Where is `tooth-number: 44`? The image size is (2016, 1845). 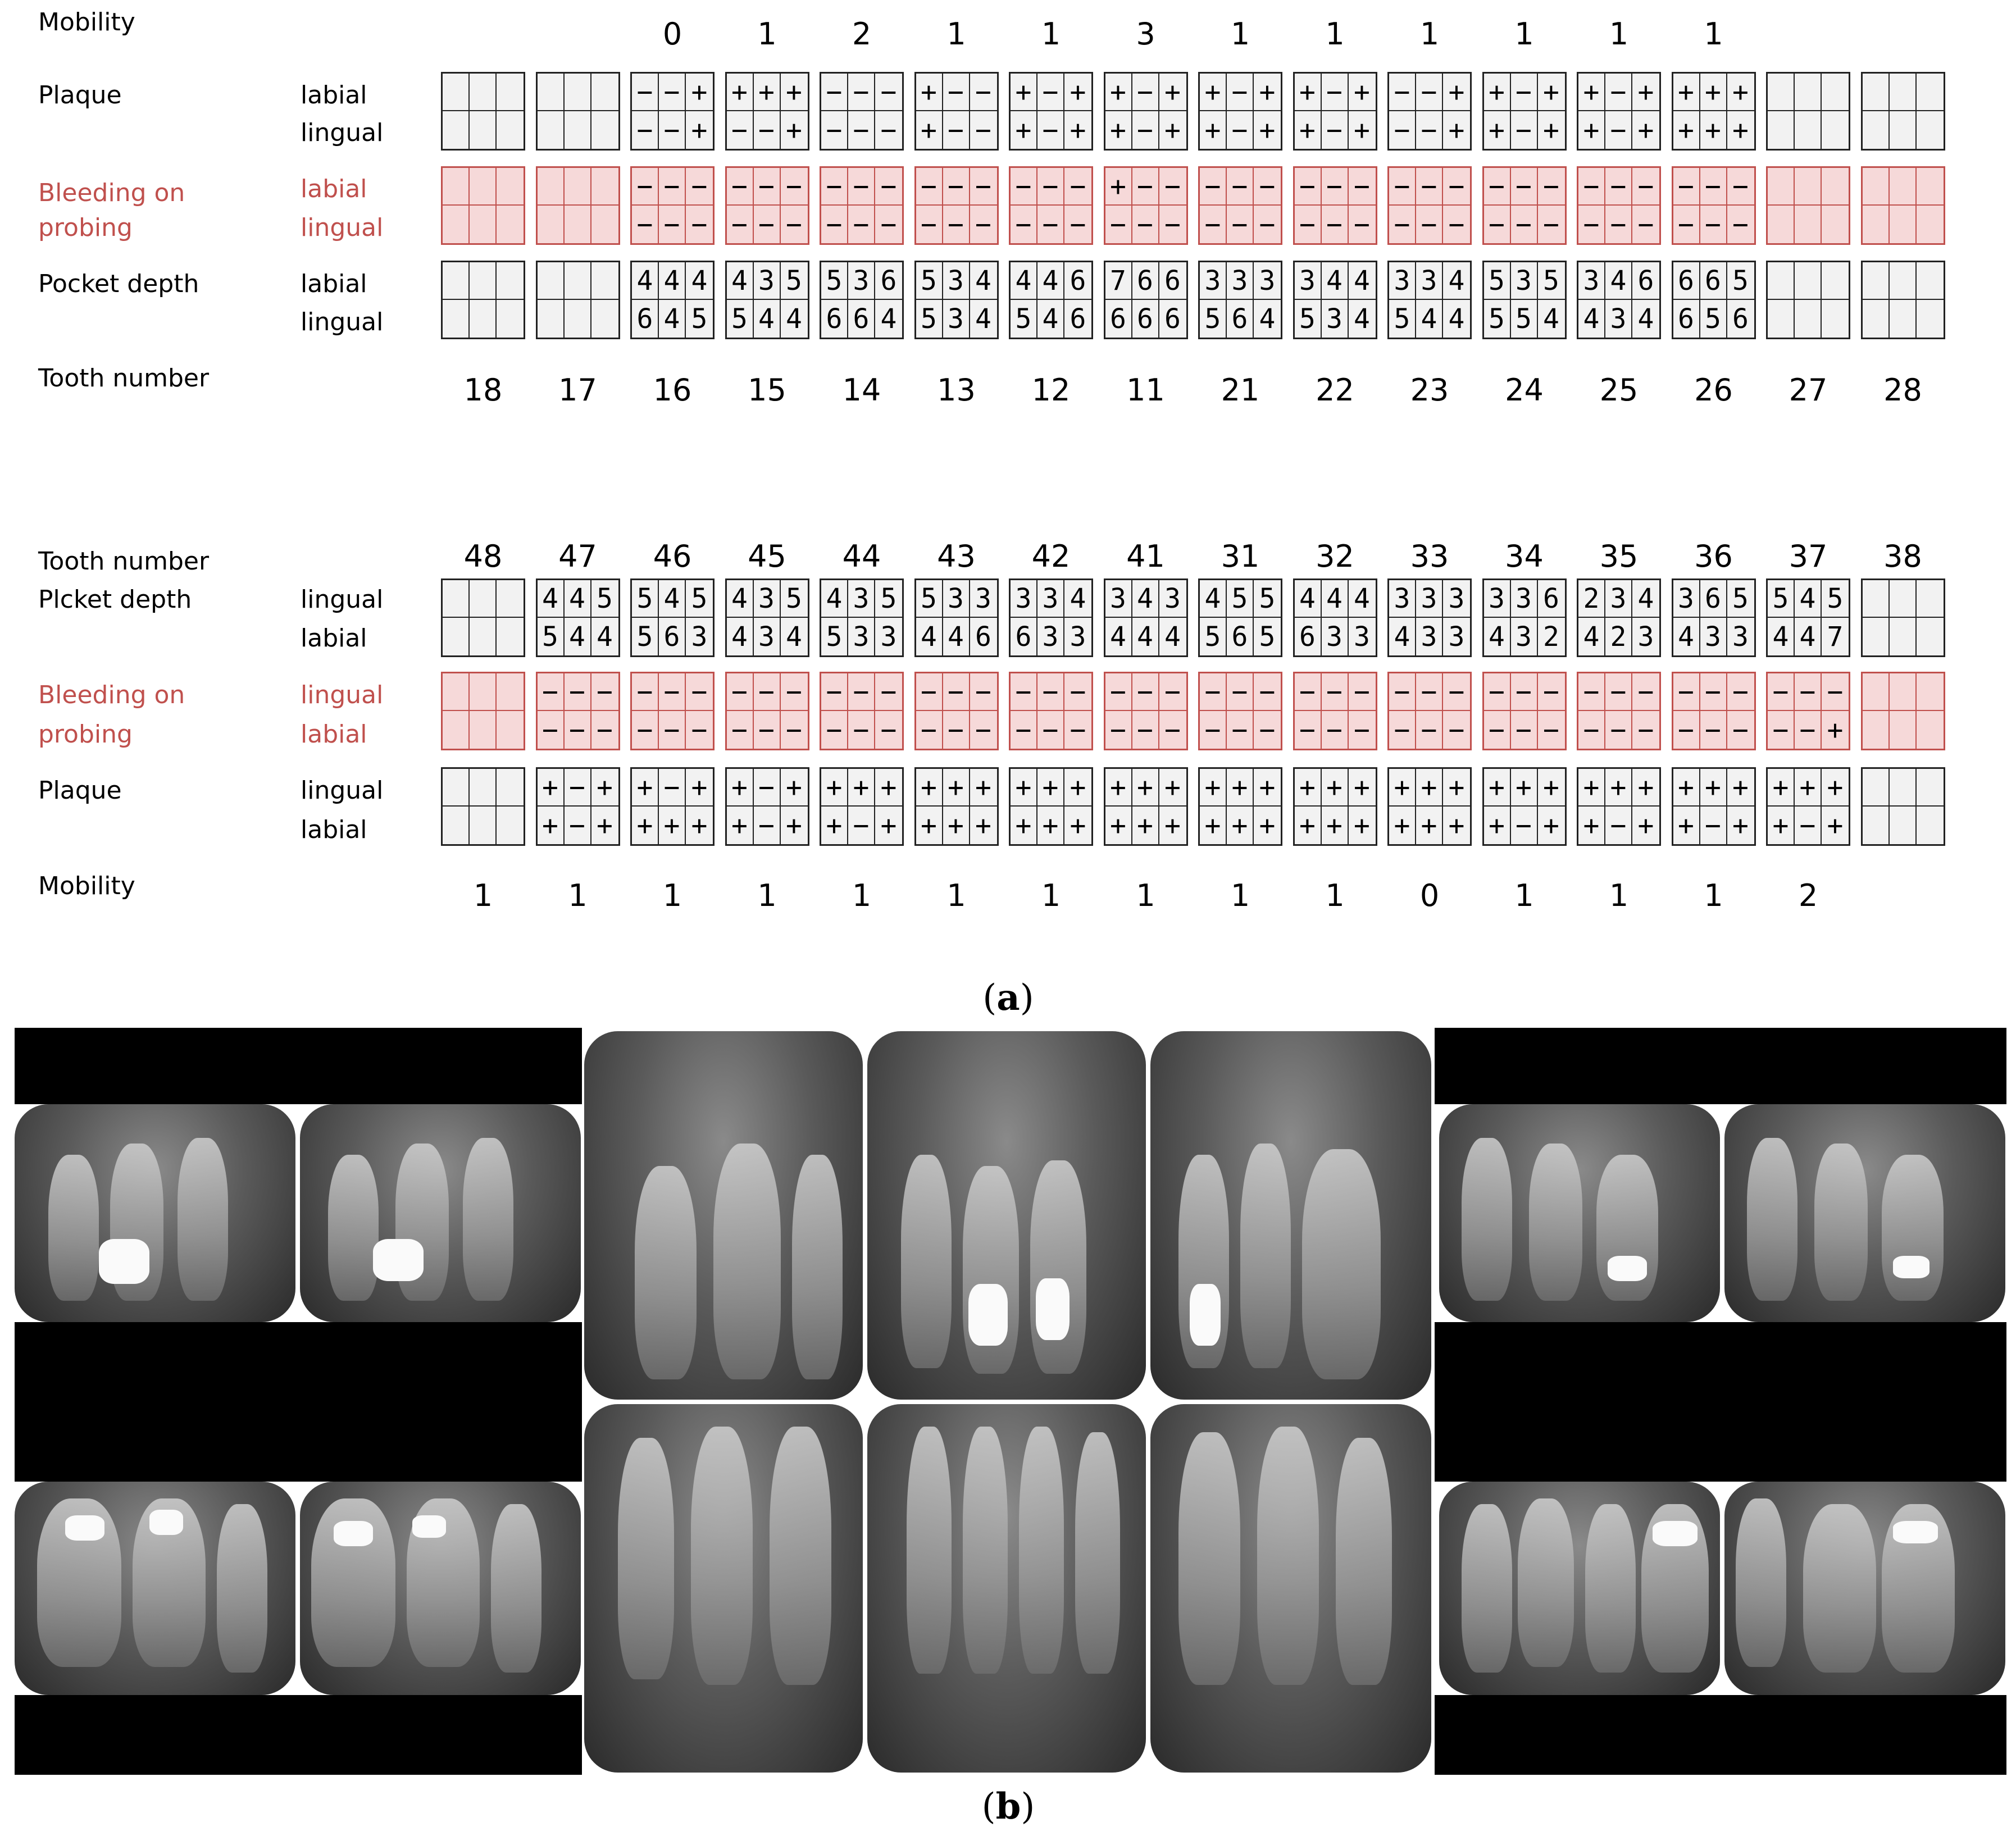
tooth-number: 44 is located at coordinates (861, 556).